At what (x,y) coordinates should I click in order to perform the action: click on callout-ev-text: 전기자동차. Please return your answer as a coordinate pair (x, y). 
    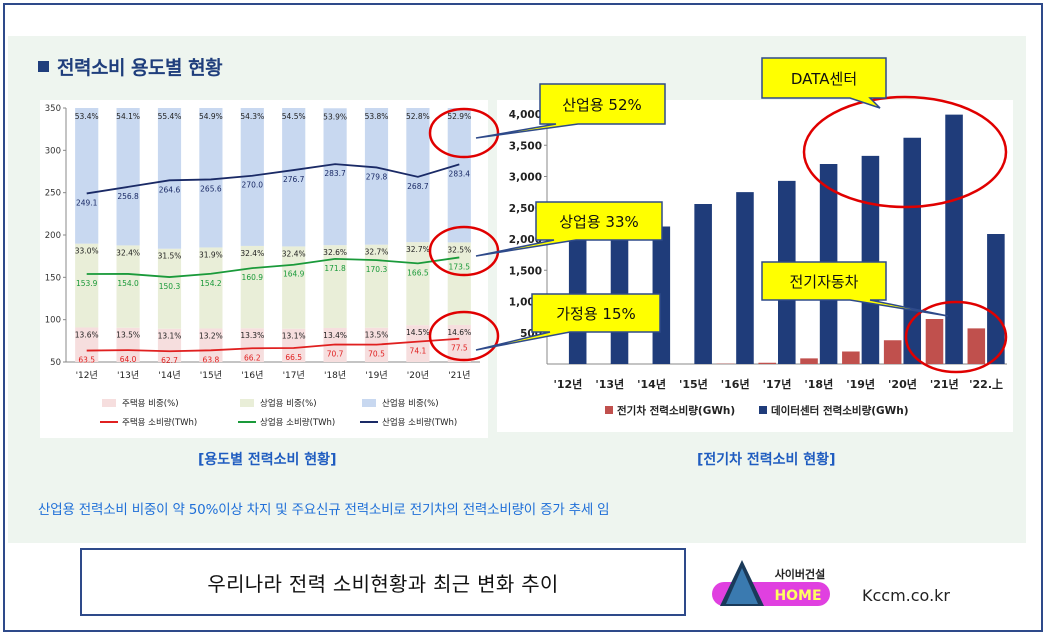
    Looking at the image, I should click on (823, 282).